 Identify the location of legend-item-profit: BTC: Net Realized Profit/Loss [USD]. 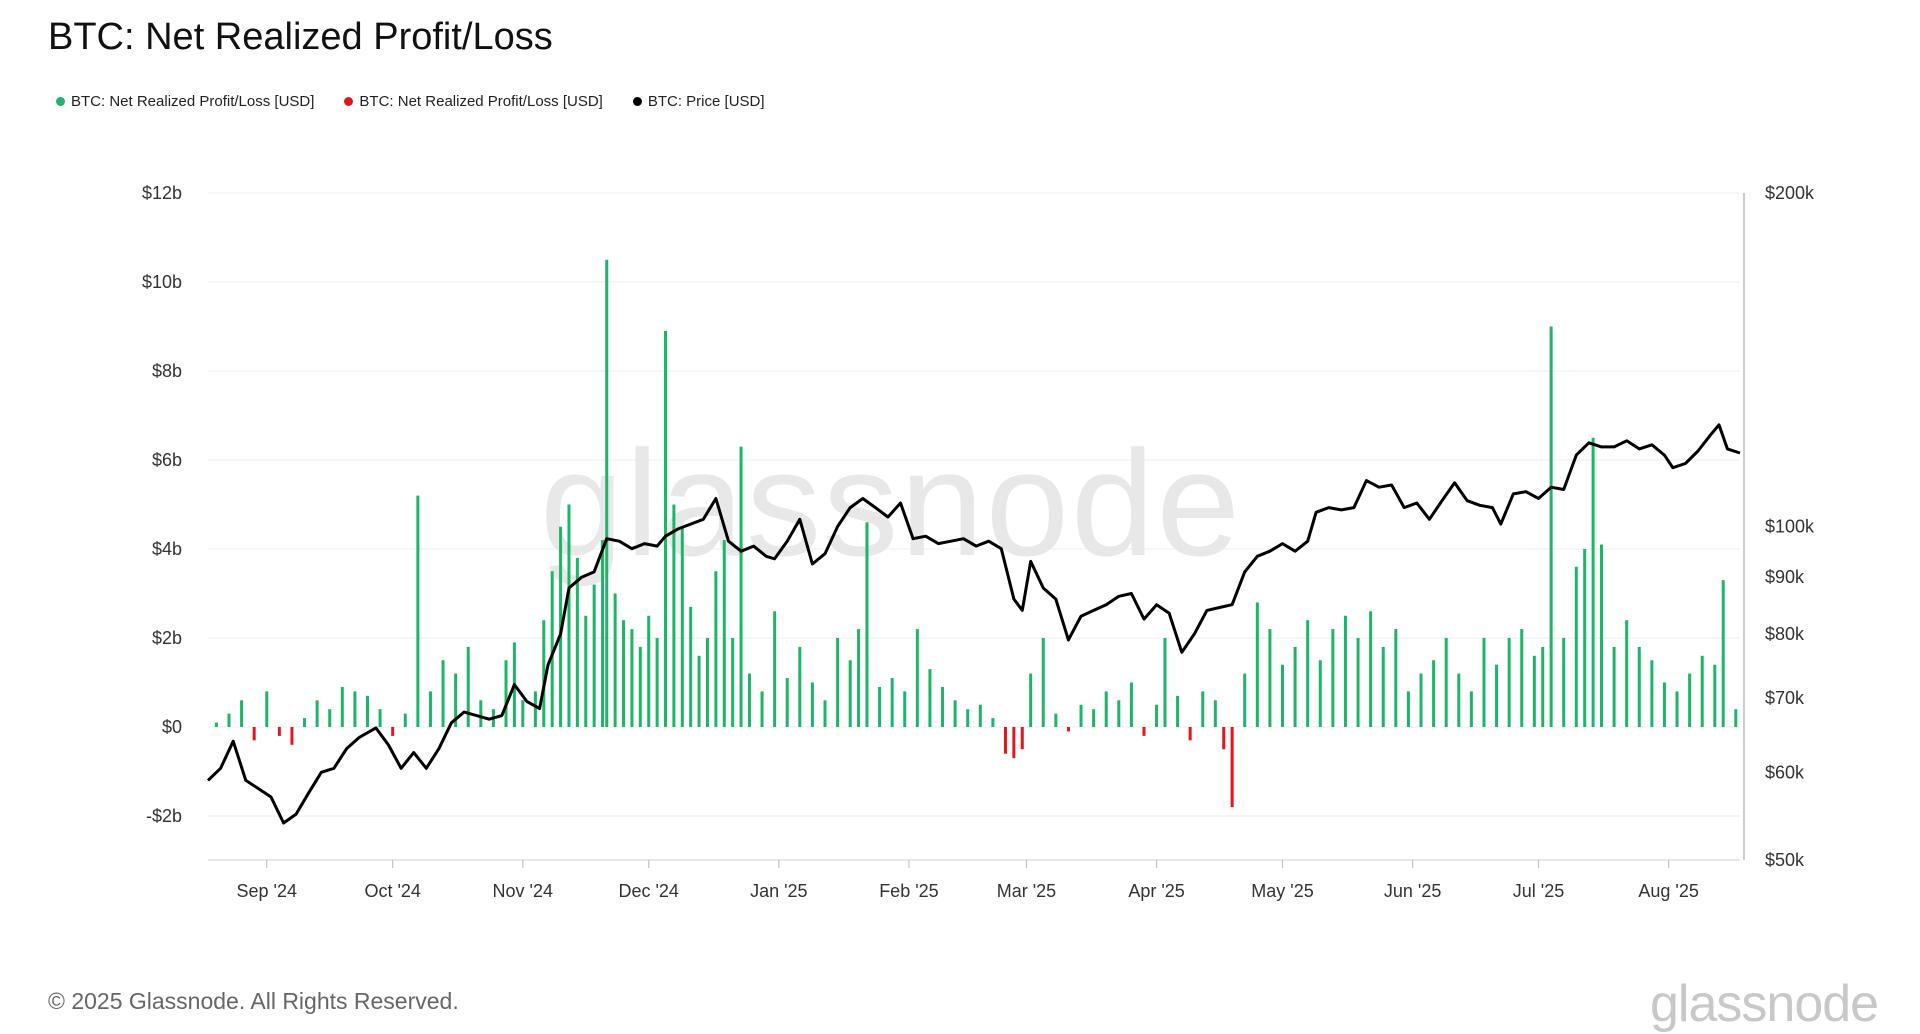
(185, 101).